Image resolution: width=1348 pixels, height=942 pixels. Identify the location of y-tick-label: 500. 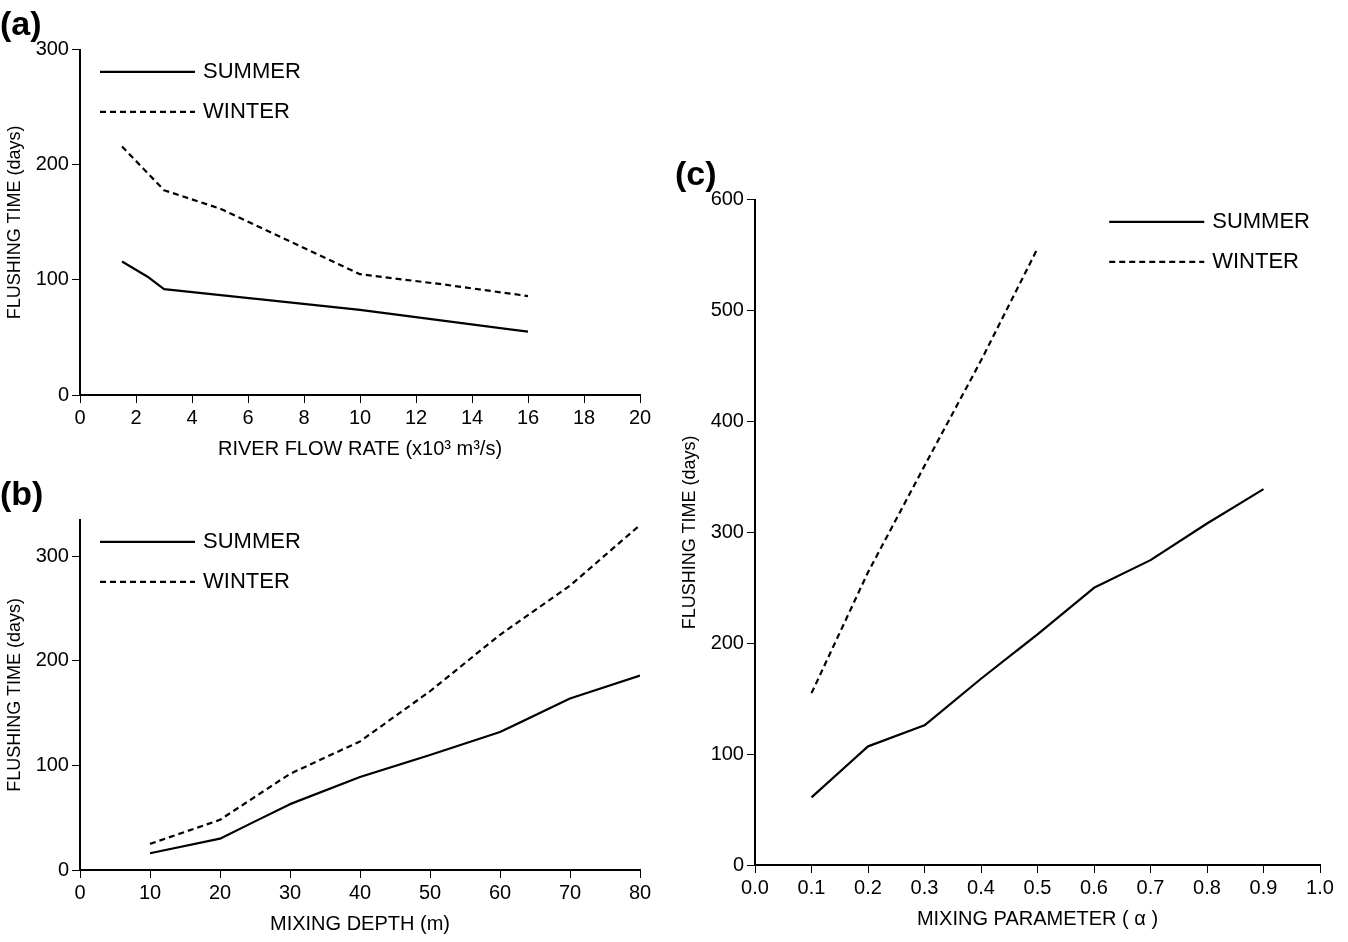
(727, 309).